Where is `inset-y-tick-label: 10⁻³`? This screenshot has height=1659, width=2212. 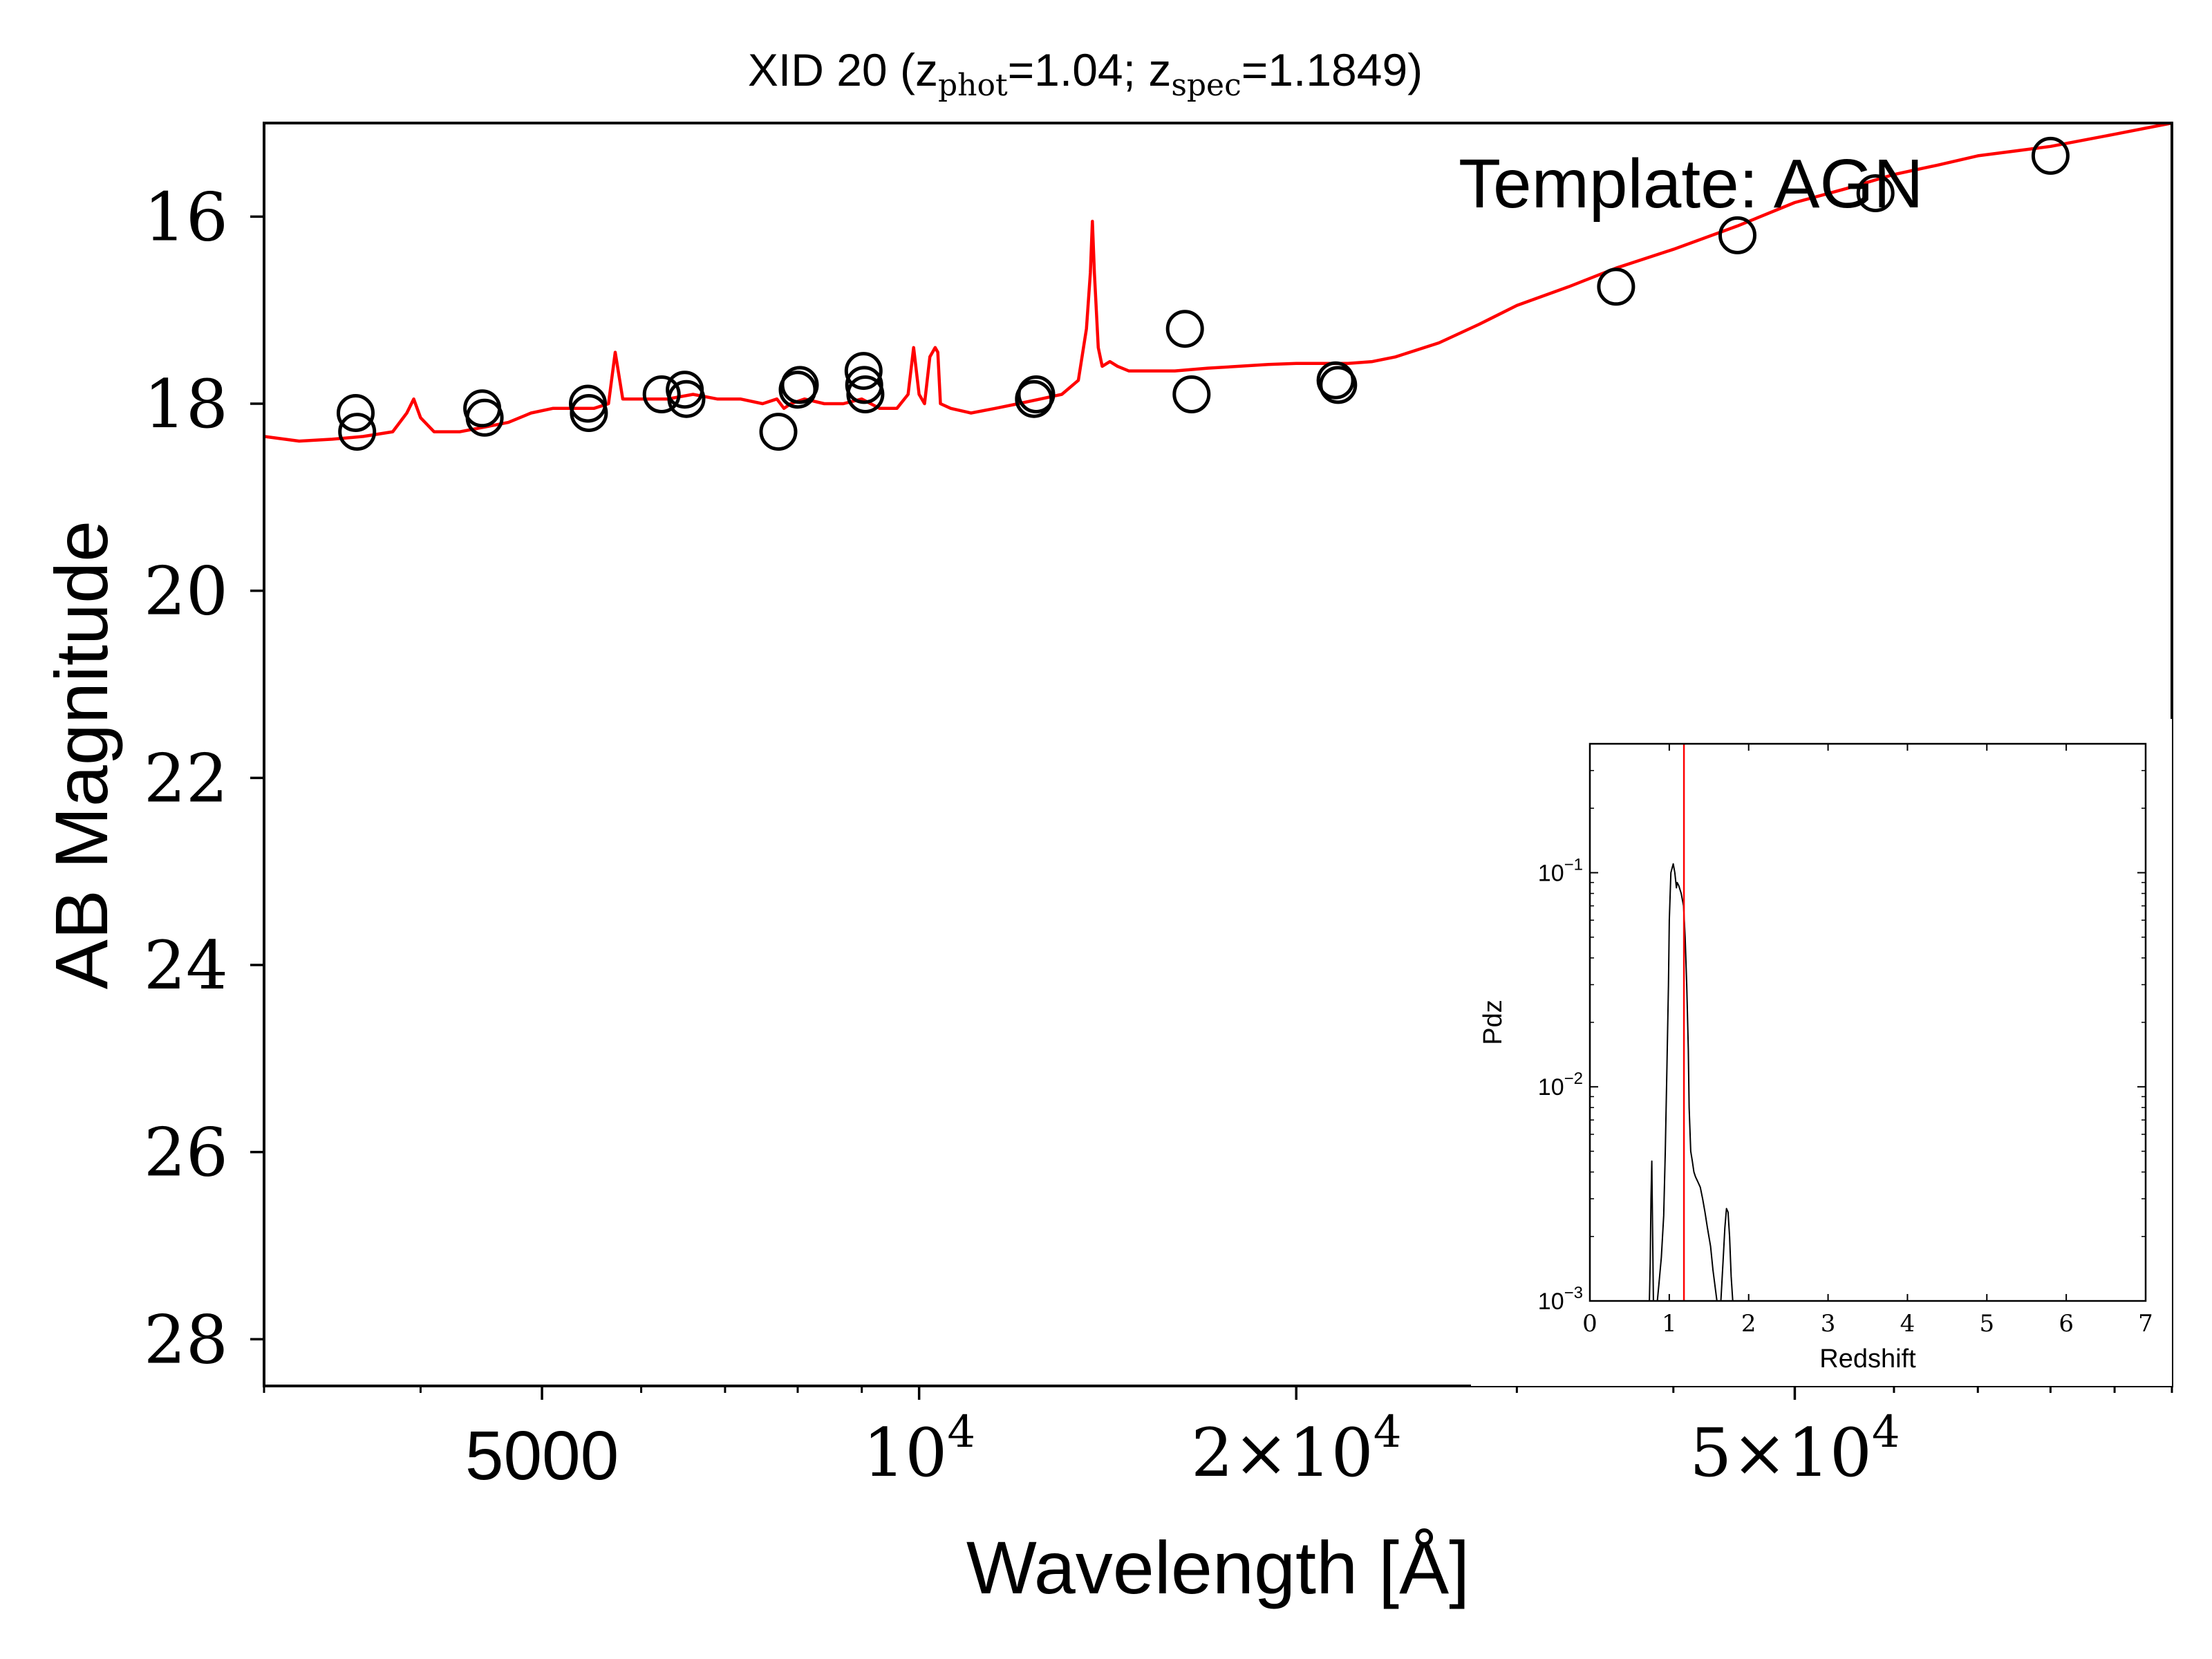
inset-y-tick-label: 10⁻³ is located at coordinates (1560, 1299).